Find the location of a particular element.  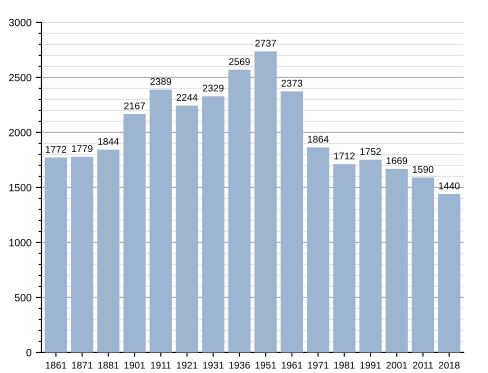

x-tick-label: 1911 is located at coordinates (161, 365).